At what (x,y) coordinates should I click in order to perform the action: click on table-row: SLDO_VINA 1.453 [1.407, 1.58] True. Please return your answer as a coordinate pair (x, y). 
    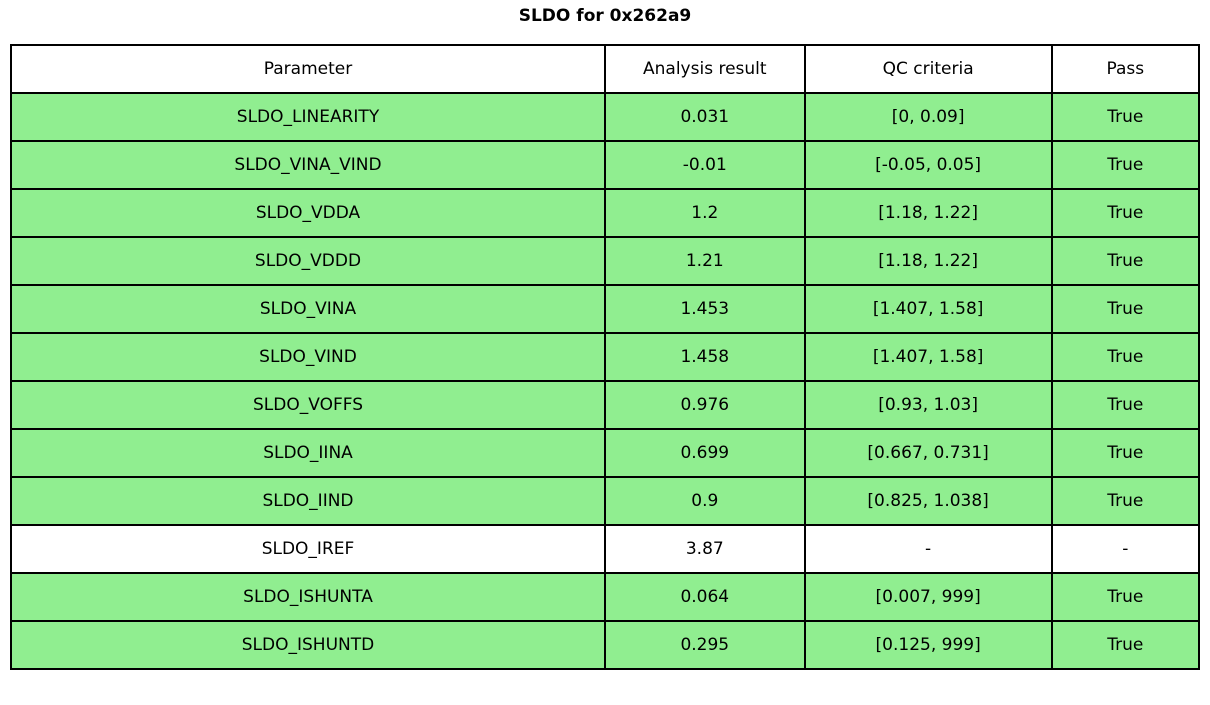
    Looking at the image, I should click on (605, 309).